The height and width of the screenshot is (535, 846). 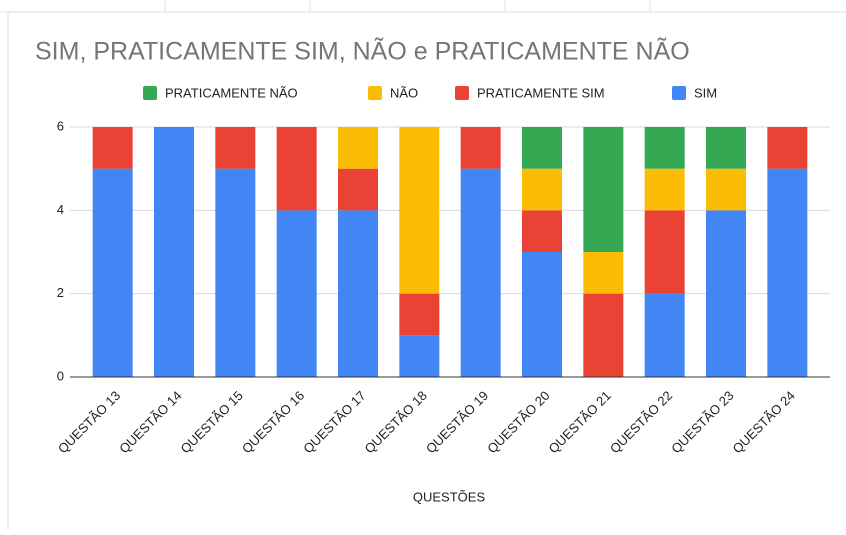 What do you see at coordinates (60, 292) in the screenshot?
I see `y-tick-label: 2` at bounding box center [60, 292].